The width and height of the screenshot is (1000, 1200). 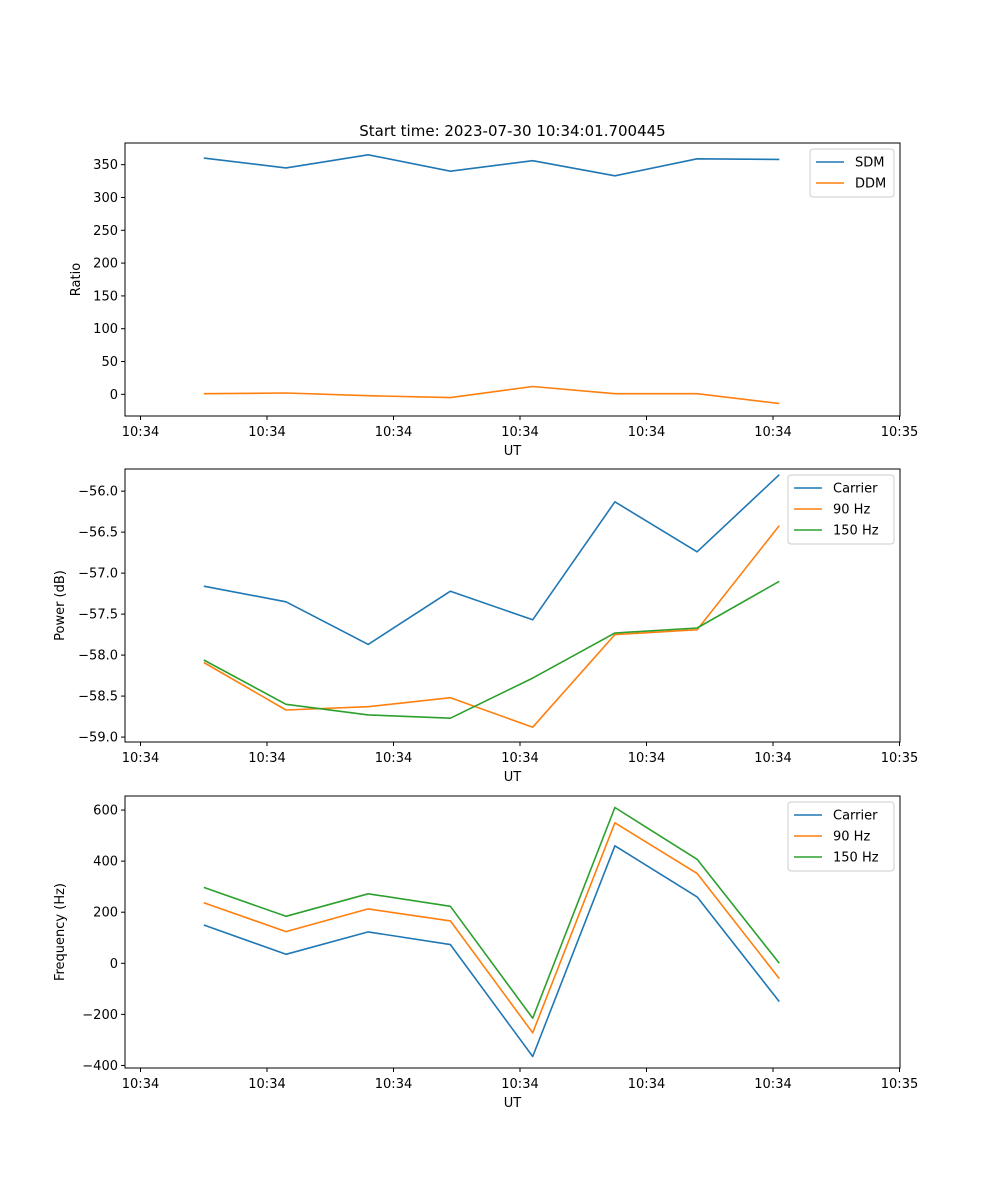 What do you see at coordinates (870, 184) in the screenshot?
I see `legend-label: DDM` at bounding box center [870, 184].